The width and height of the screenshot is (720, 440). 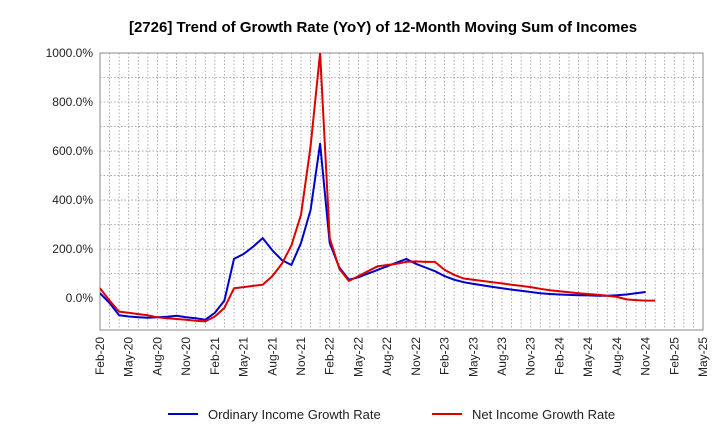 What do you see at coordinates (445, 356) in the screenshot?
I see `x-tick-label: Feb-23` at bounding box center [445, 356].